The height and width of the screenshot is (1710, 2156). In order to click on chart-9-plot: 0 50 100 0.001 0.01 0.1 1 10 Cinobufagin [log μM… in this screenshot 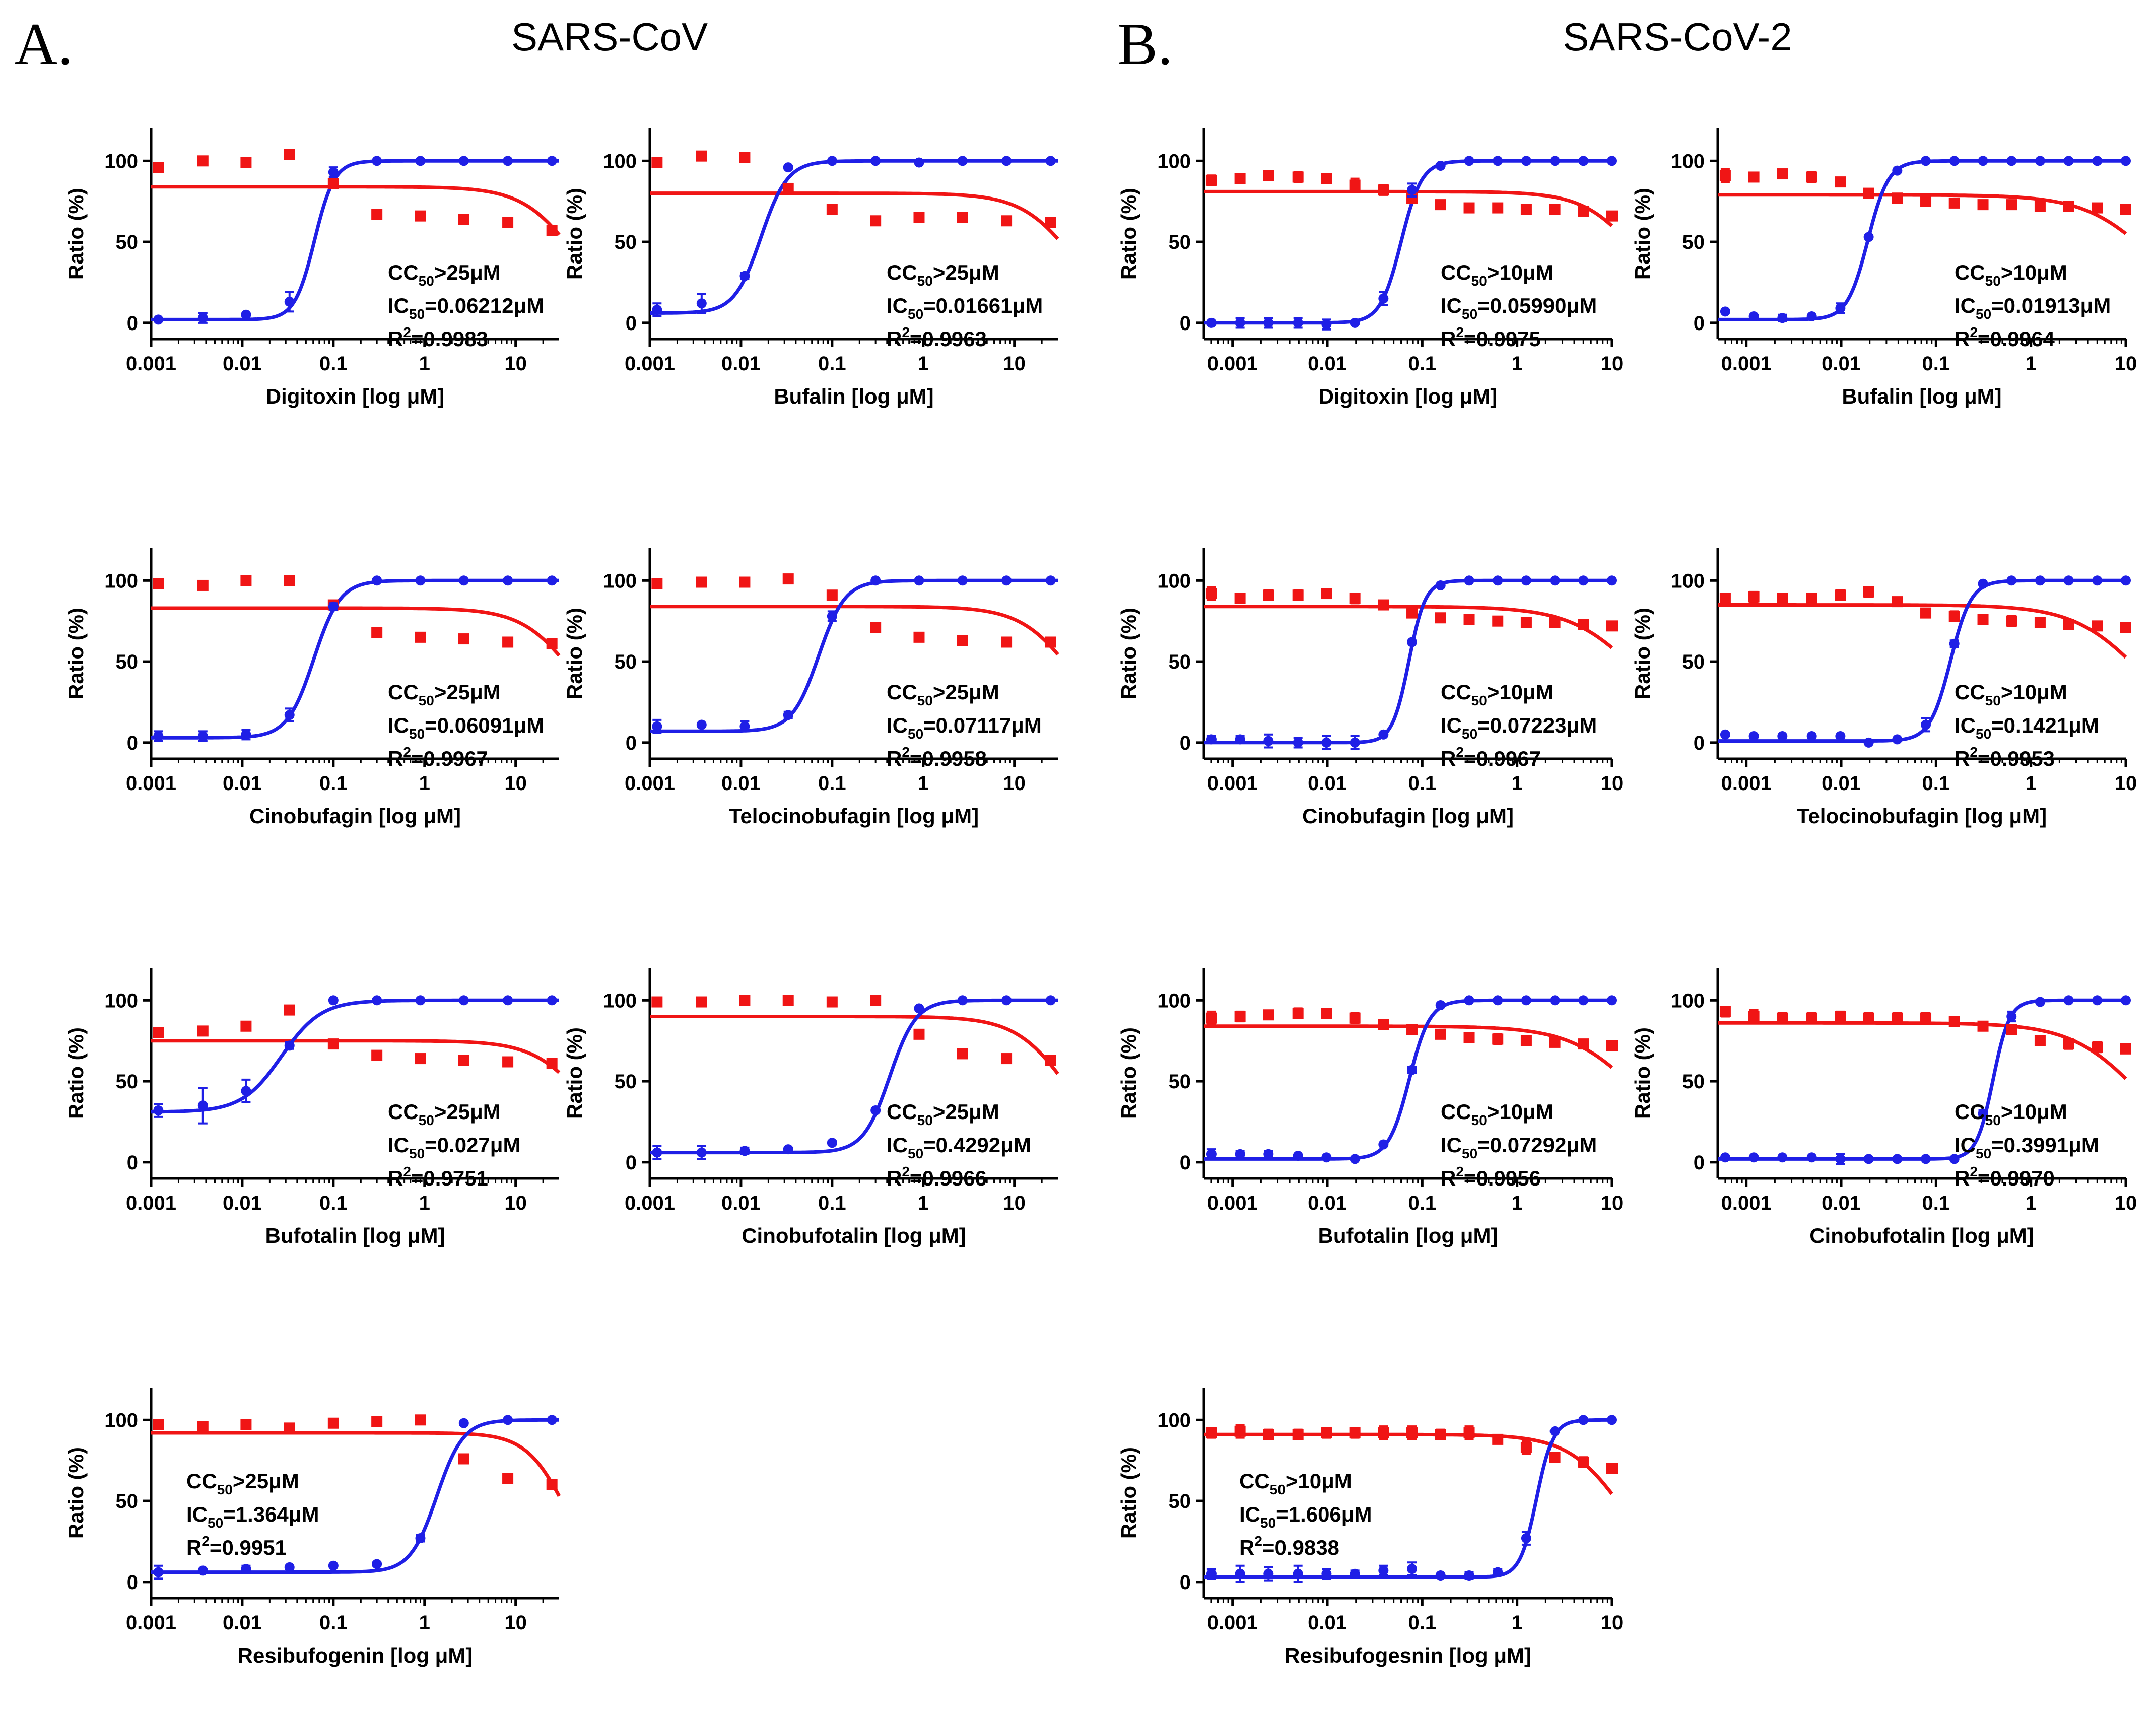, I will do `click(1370, 688)`.